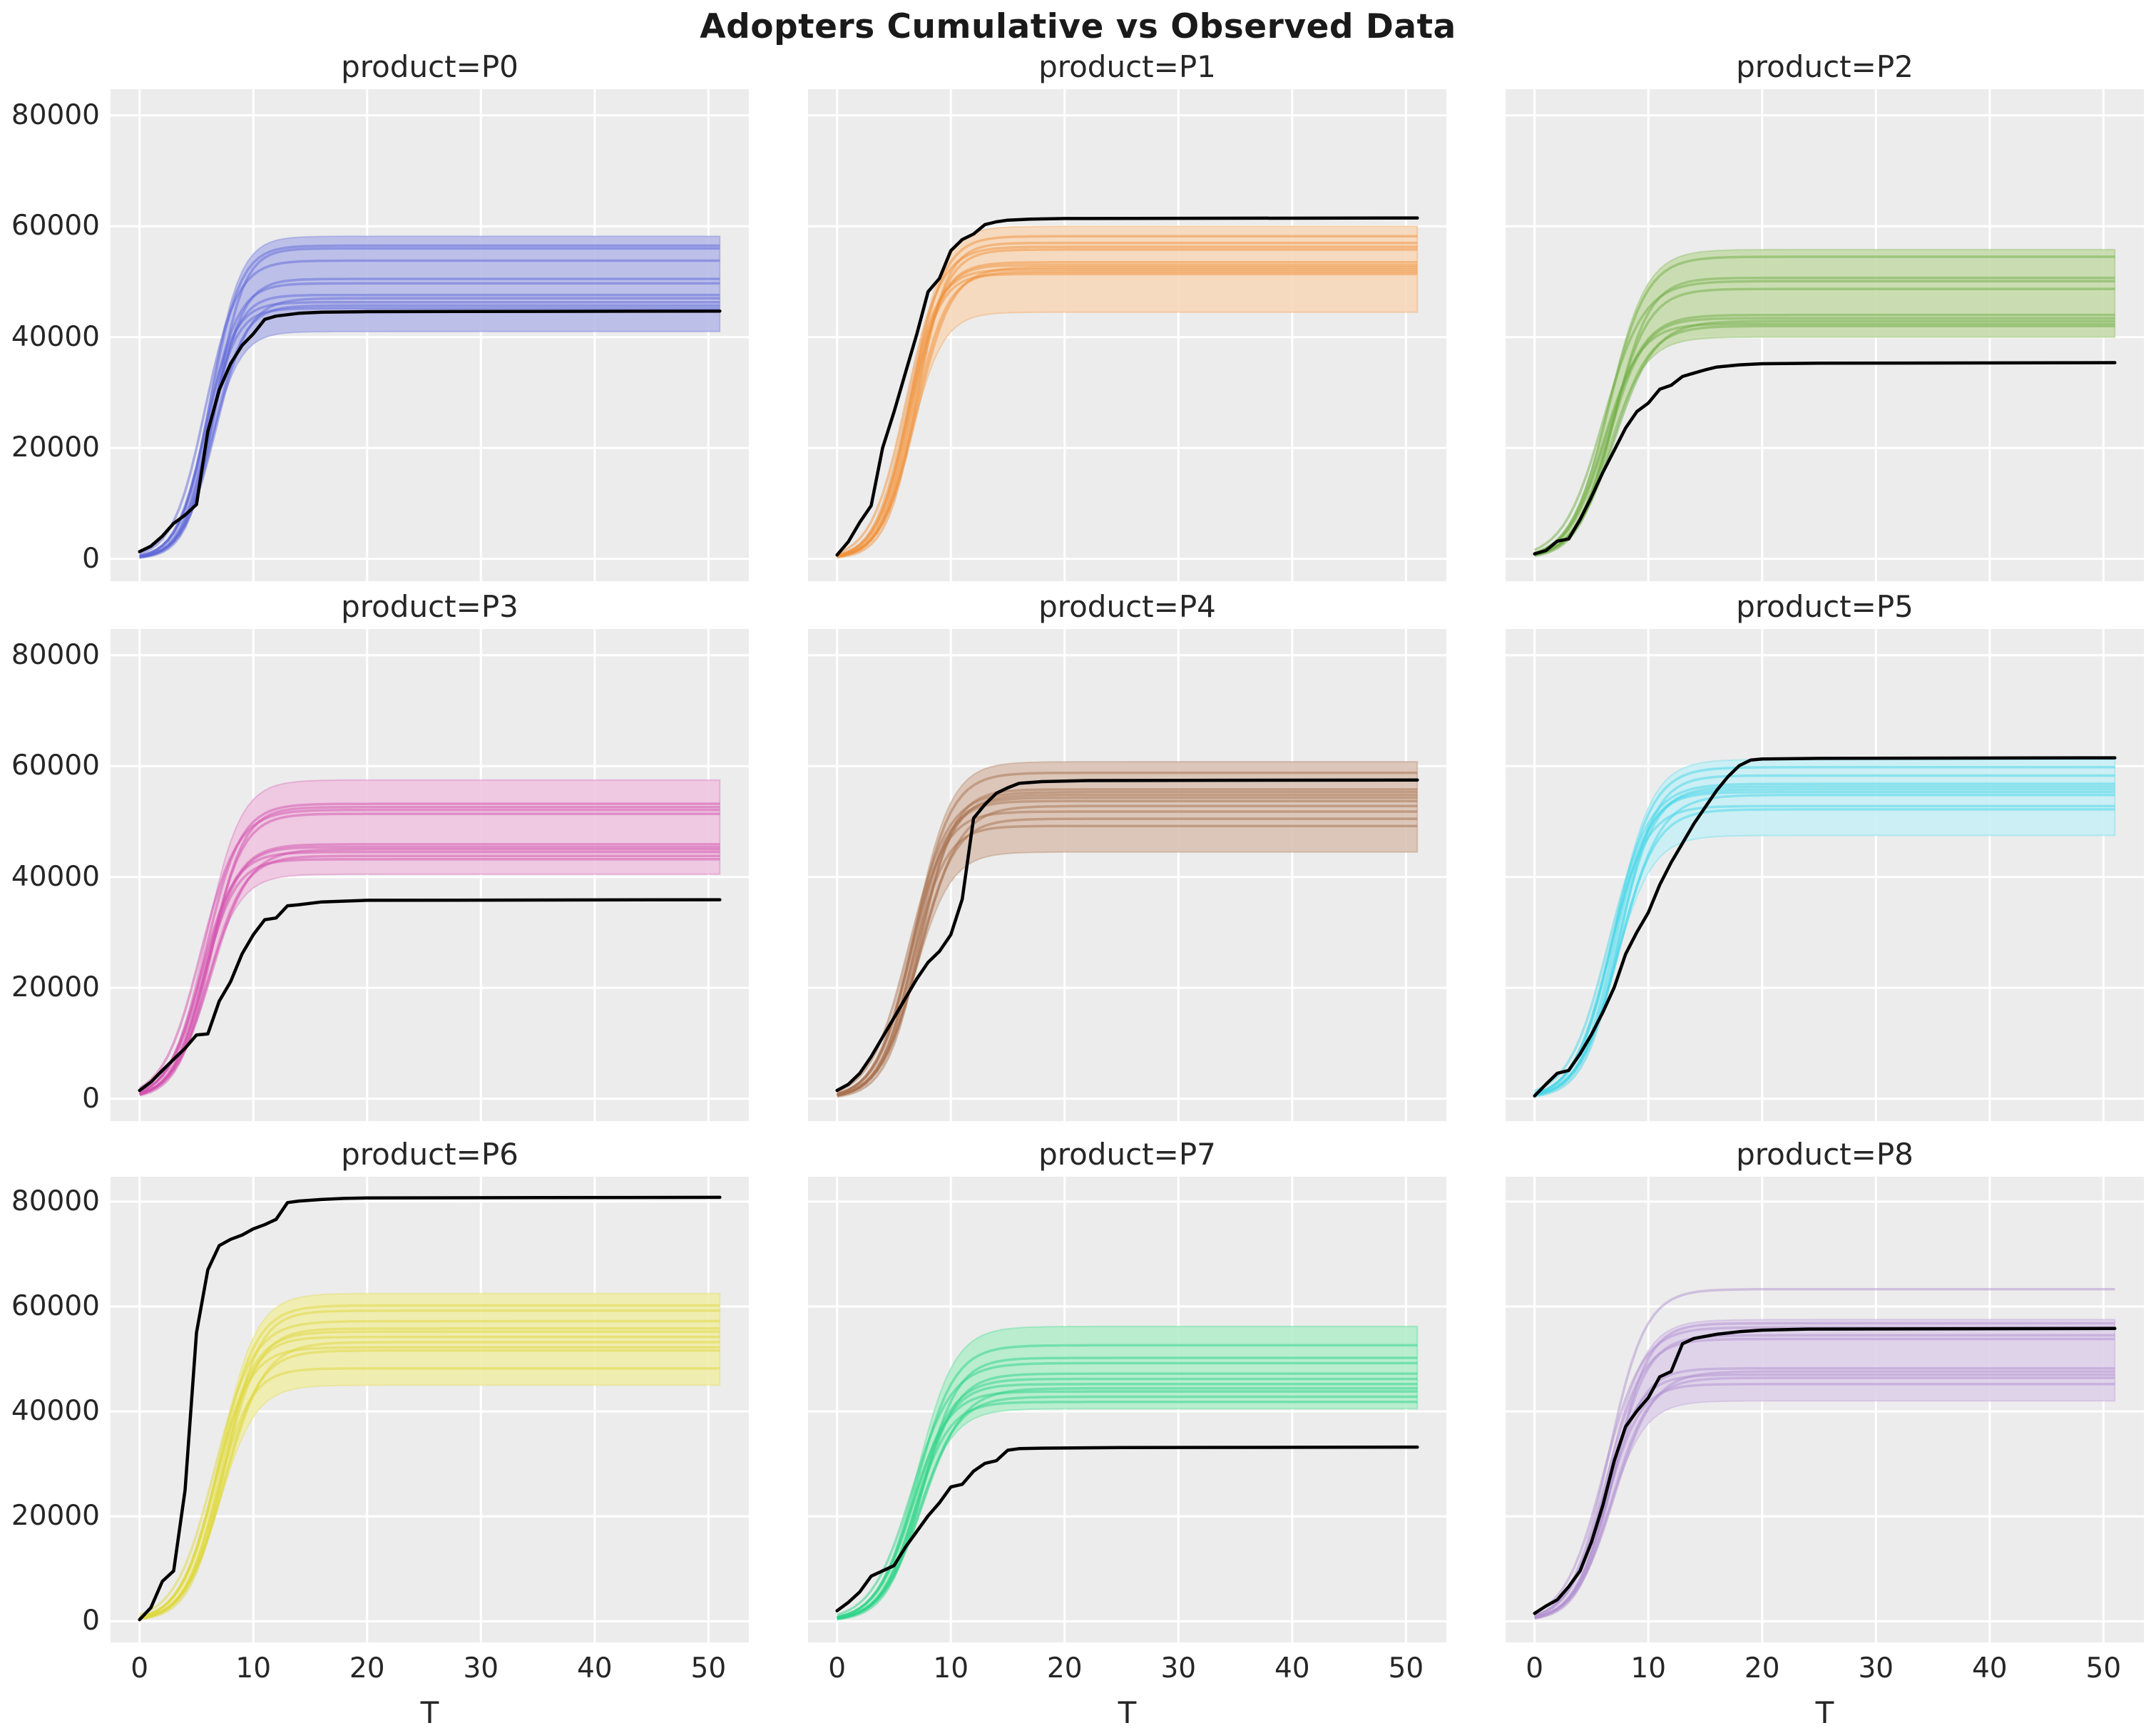 The width and height of the screenshot is (2156, 1728). I want to click on plot-canvas-p1, so click(1127, 335).